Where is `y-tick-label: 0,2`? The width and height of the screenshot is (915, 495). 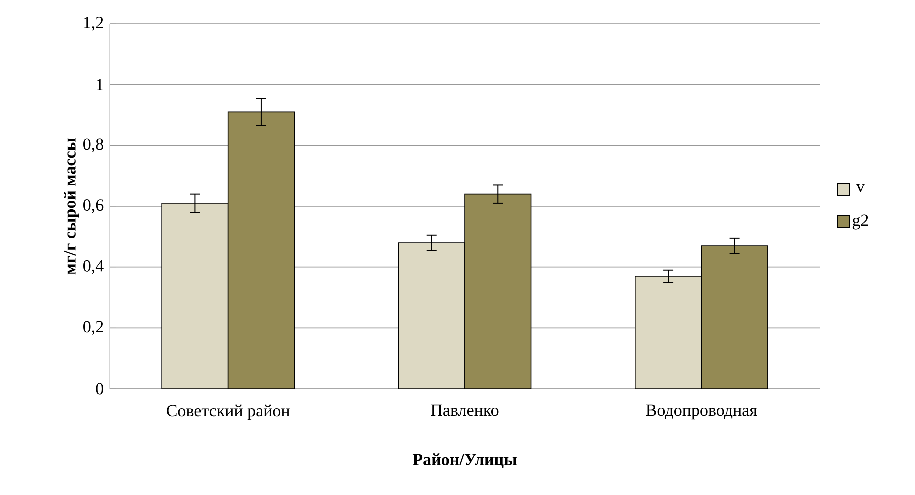 y-tick-label: 0,2 is located at coordinates (94, 328).